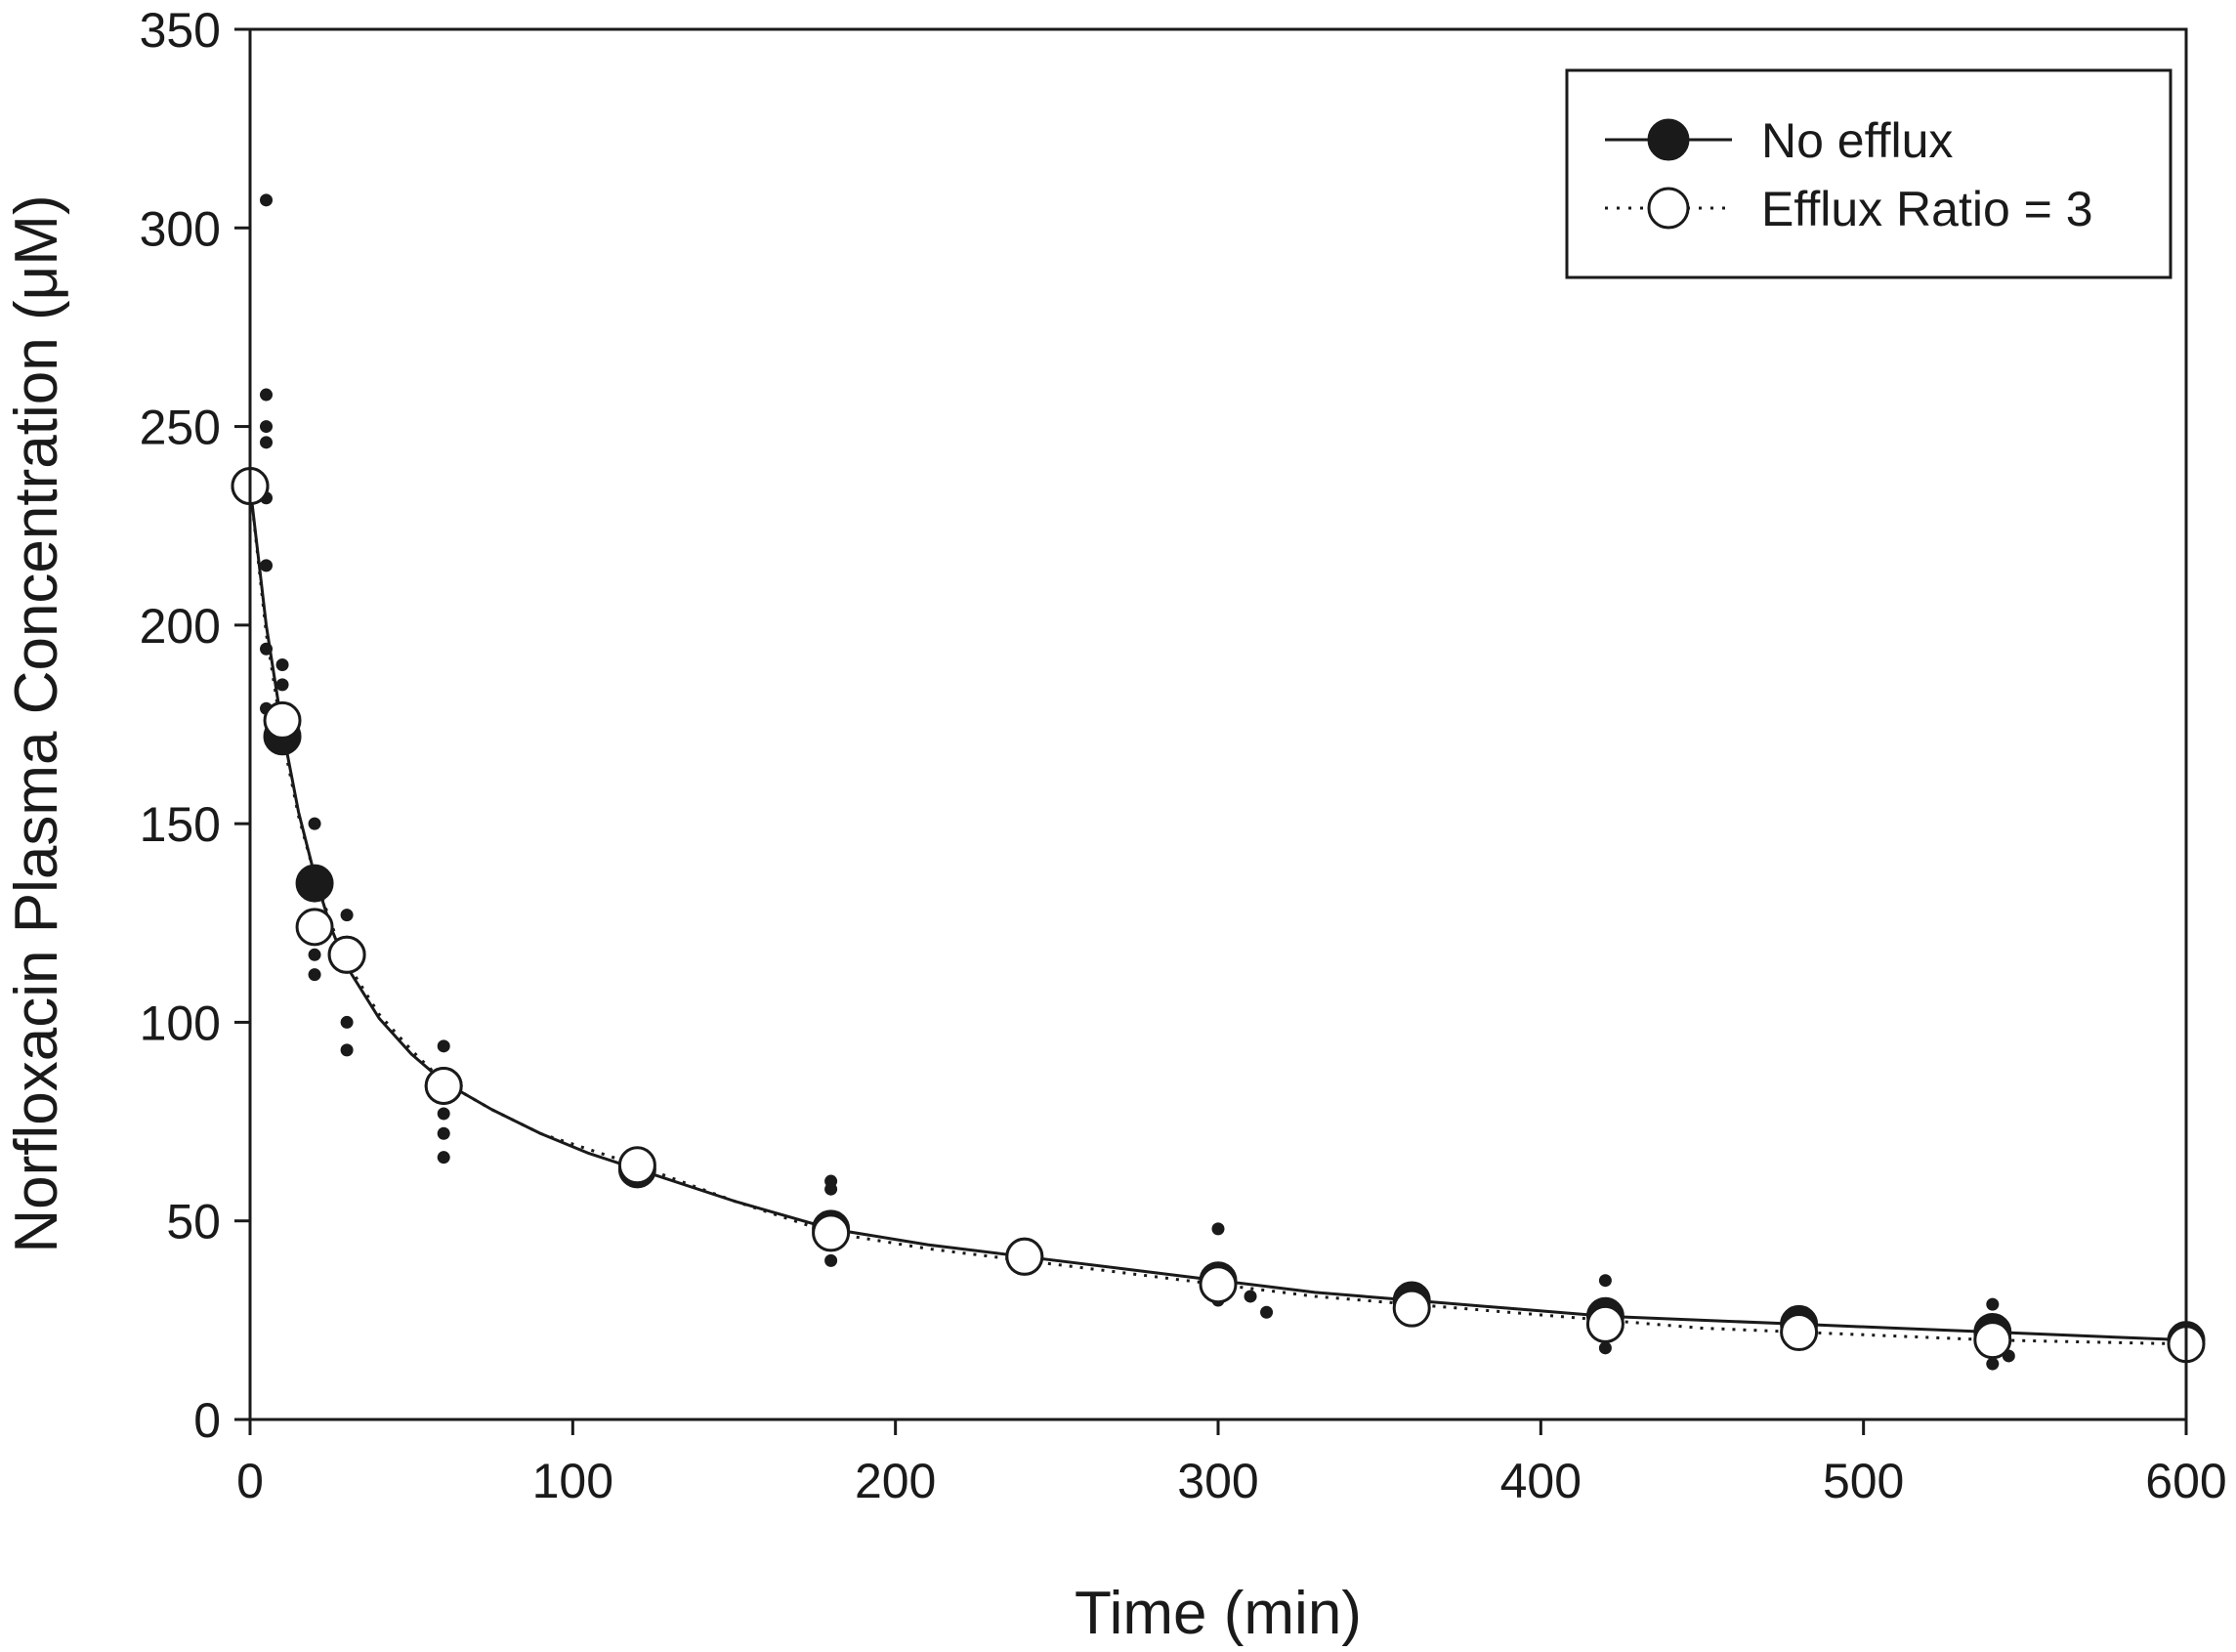 This screenshot has width=2236, height=1652. Describe the element at coordinates (1927, 209) in the screenshot. I see `legend-label-efflux-ratio: Efflux Ratio = 3` at that location.